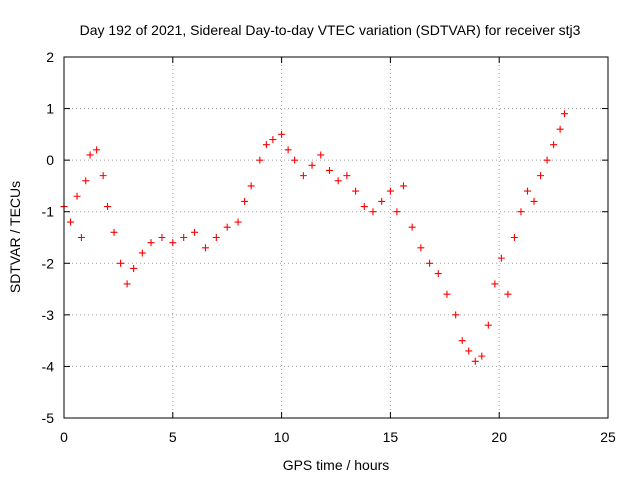  I want to click on y-tick-label: -5, so click(48, 418).